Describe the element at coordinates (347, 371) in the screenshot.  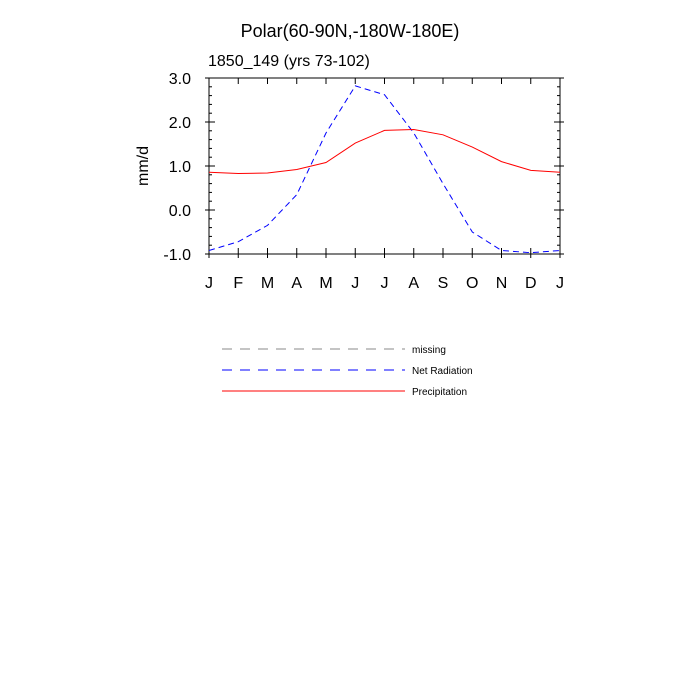
I see `legend: missing Net Radiation Precipitation` at that location.